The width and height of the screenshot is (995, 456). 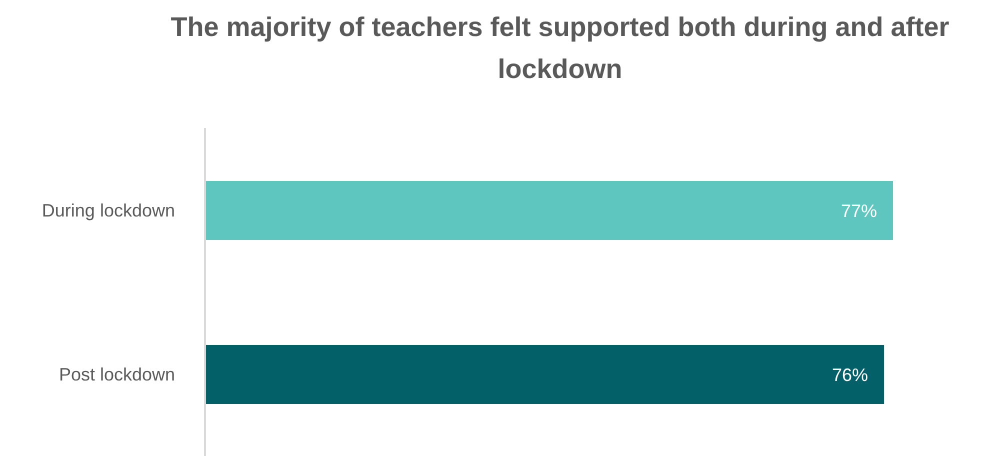 I want to click on y-tick-label: Post lockdown, so click(x=116, y=374).